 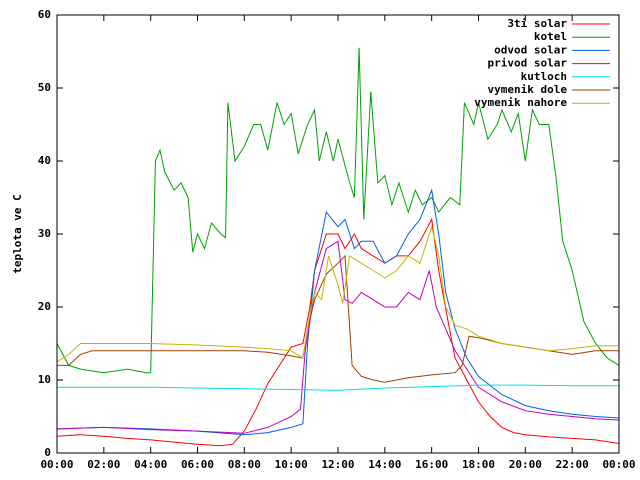 What do you see at coordinates (525, 464) in the screenshot?
I see `x-tick-label: 20:00` at bounding box center [525, 464].